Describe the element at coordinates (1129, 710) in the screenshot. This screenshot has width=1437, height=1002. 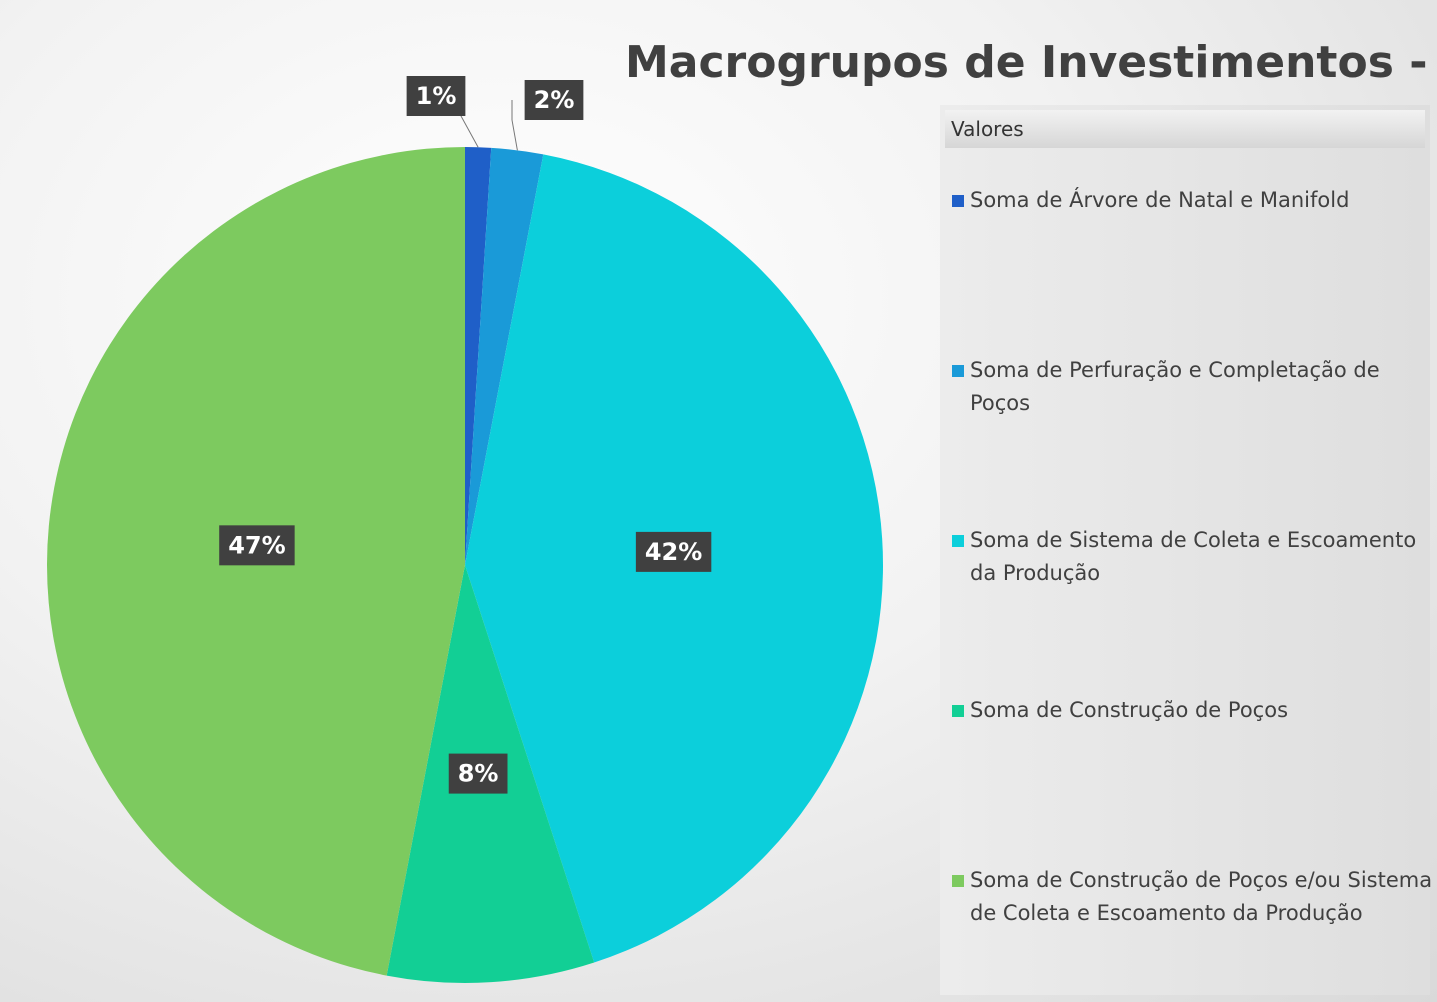
I see `legend-label: Soma de Construção de Poços` at that location.